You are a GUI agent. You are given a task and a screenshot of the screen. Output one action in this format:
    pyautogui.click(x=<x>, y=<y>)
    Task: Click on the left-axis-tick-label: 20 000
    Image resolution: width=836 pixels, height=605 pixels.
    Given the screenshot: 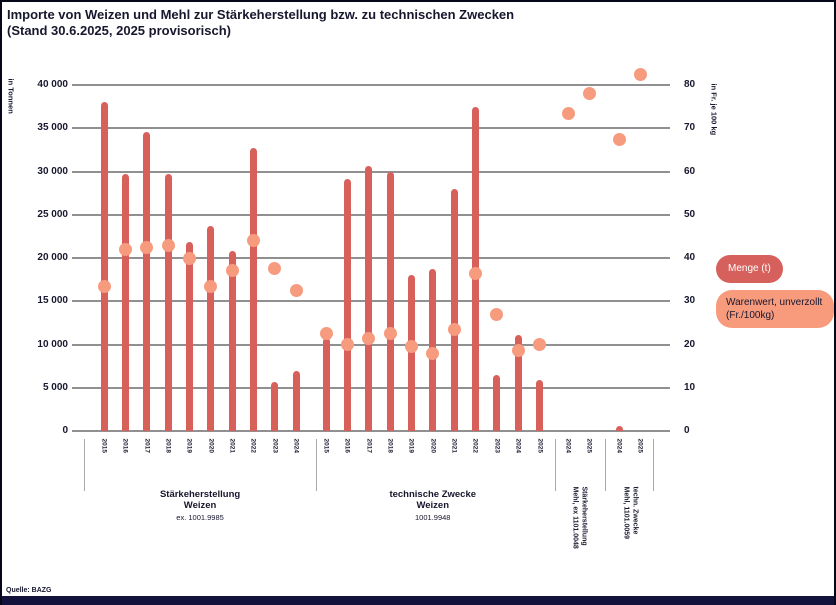 What is the action you would take?
    pyautogui.click(x=52, y=257)
    